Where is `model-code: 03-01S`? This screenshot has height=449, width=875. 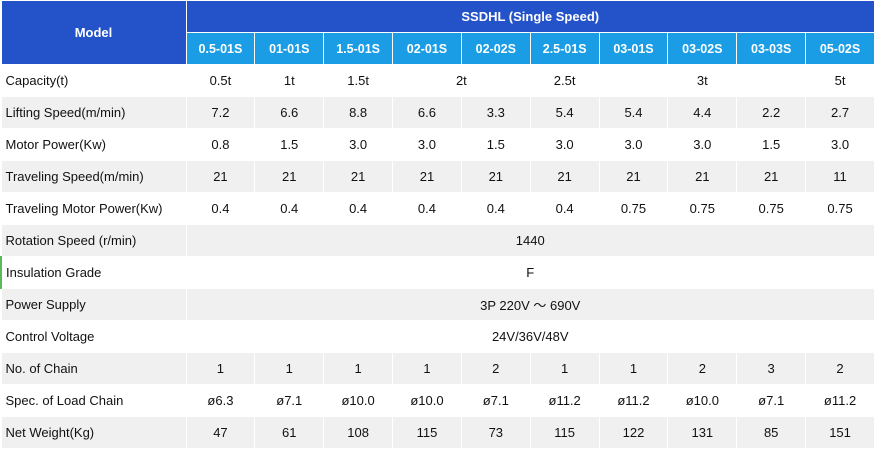 model-code: 03-01S is located at coordinates (633, 48).